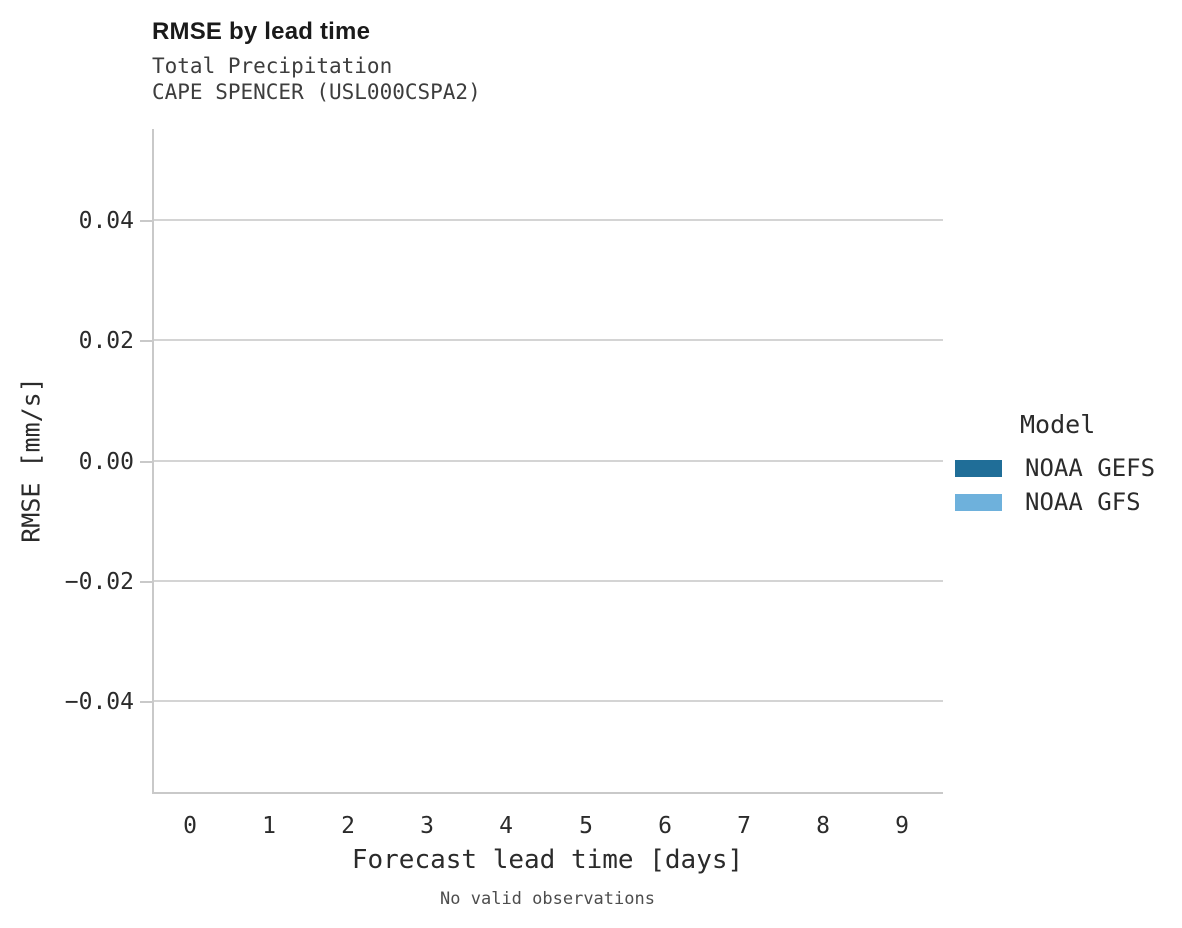 The height and width of the screenshot is (928, 1182). What do you see at coordinates (978, 502) in the screenshot?
I see `legend-swatch-noaa-gfs-icon` at bounding box center [978, 502].